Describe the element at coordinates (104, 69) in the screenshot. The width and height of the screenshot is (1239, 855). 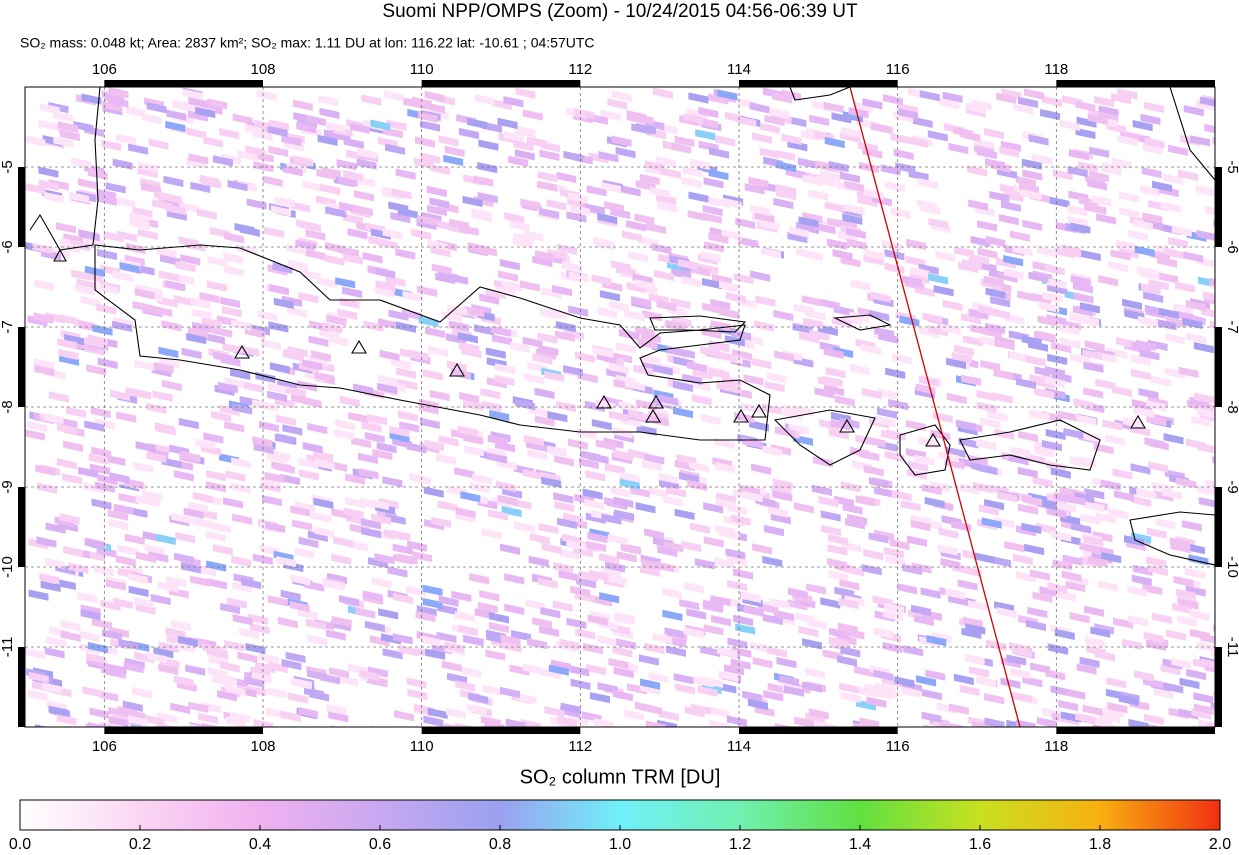
I see `lon-tick-label: 106` at that location.